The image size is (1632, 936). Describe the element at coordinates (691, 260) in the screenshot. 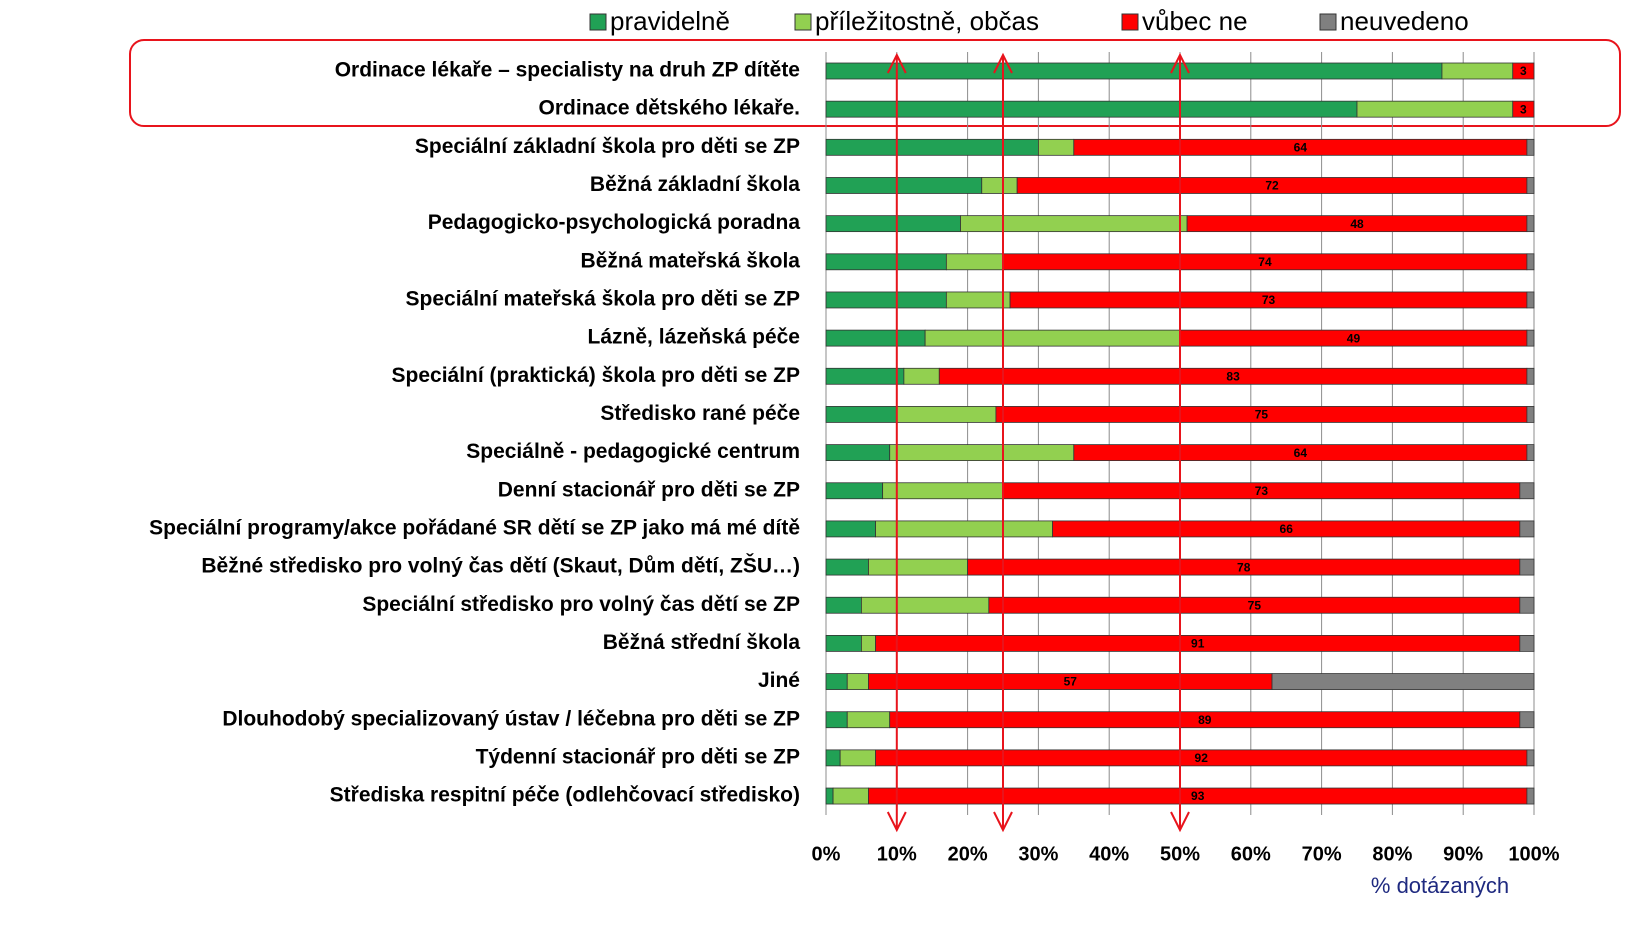

I see `category-label: Běžná mateřská škola` at that location.